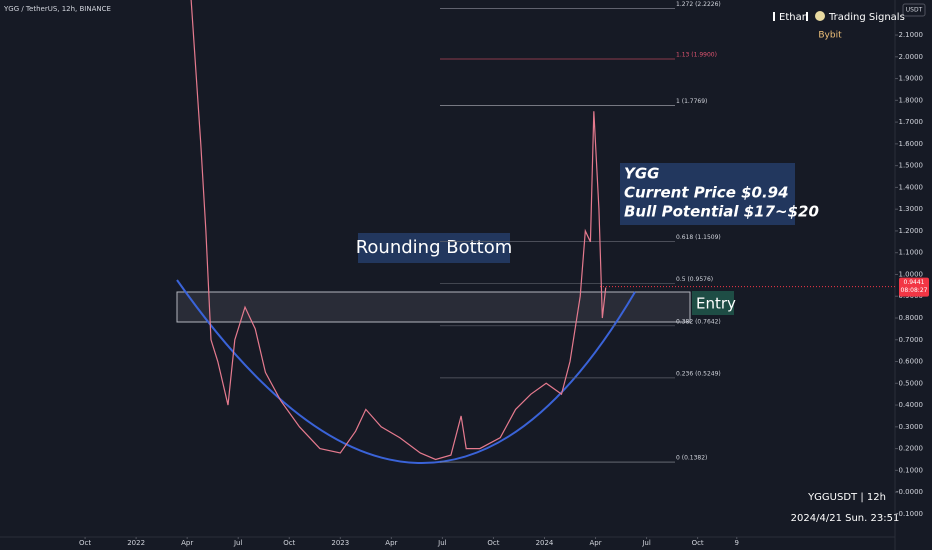  Describe the element at coordinates (642, 174) in the screenshot. I see `note-line: YGG` at that location.